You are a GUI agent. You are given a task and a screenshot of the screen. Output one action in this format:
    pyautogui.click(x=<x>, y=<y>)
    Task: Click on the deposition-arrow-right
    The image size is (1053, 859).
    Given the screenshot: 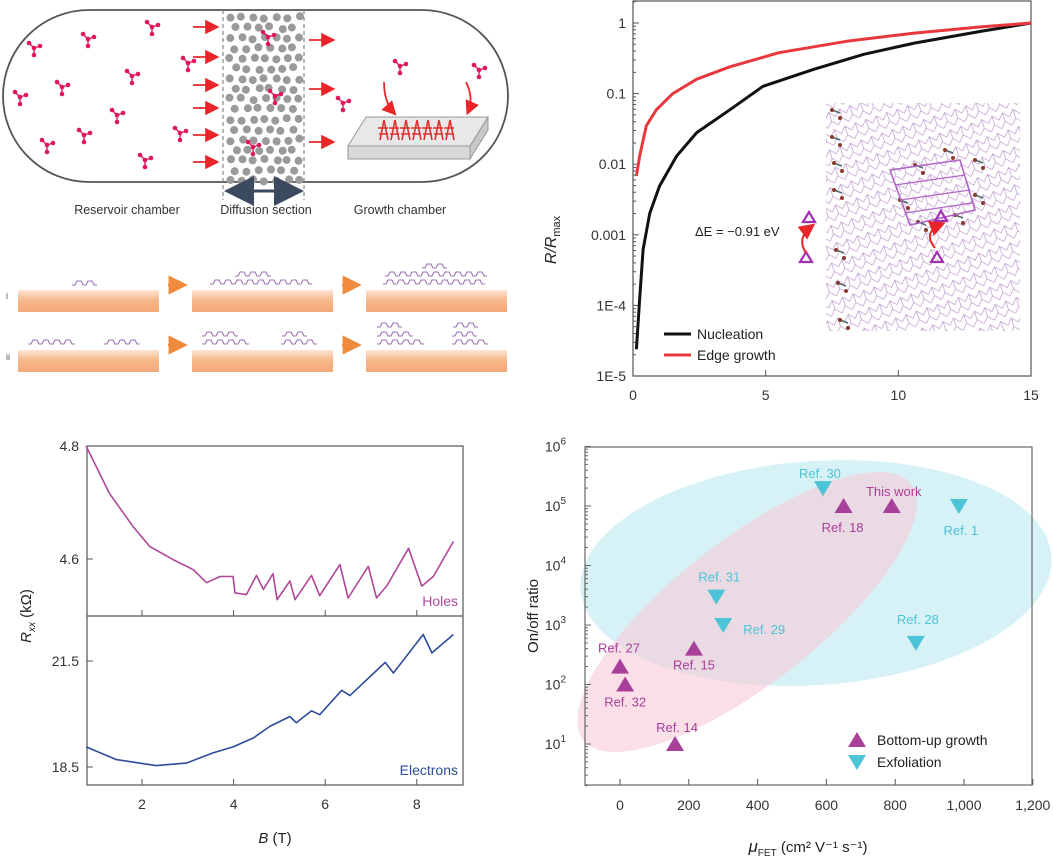 What is the action you would take?
    pyautogui.click(x=472, y=98)
    